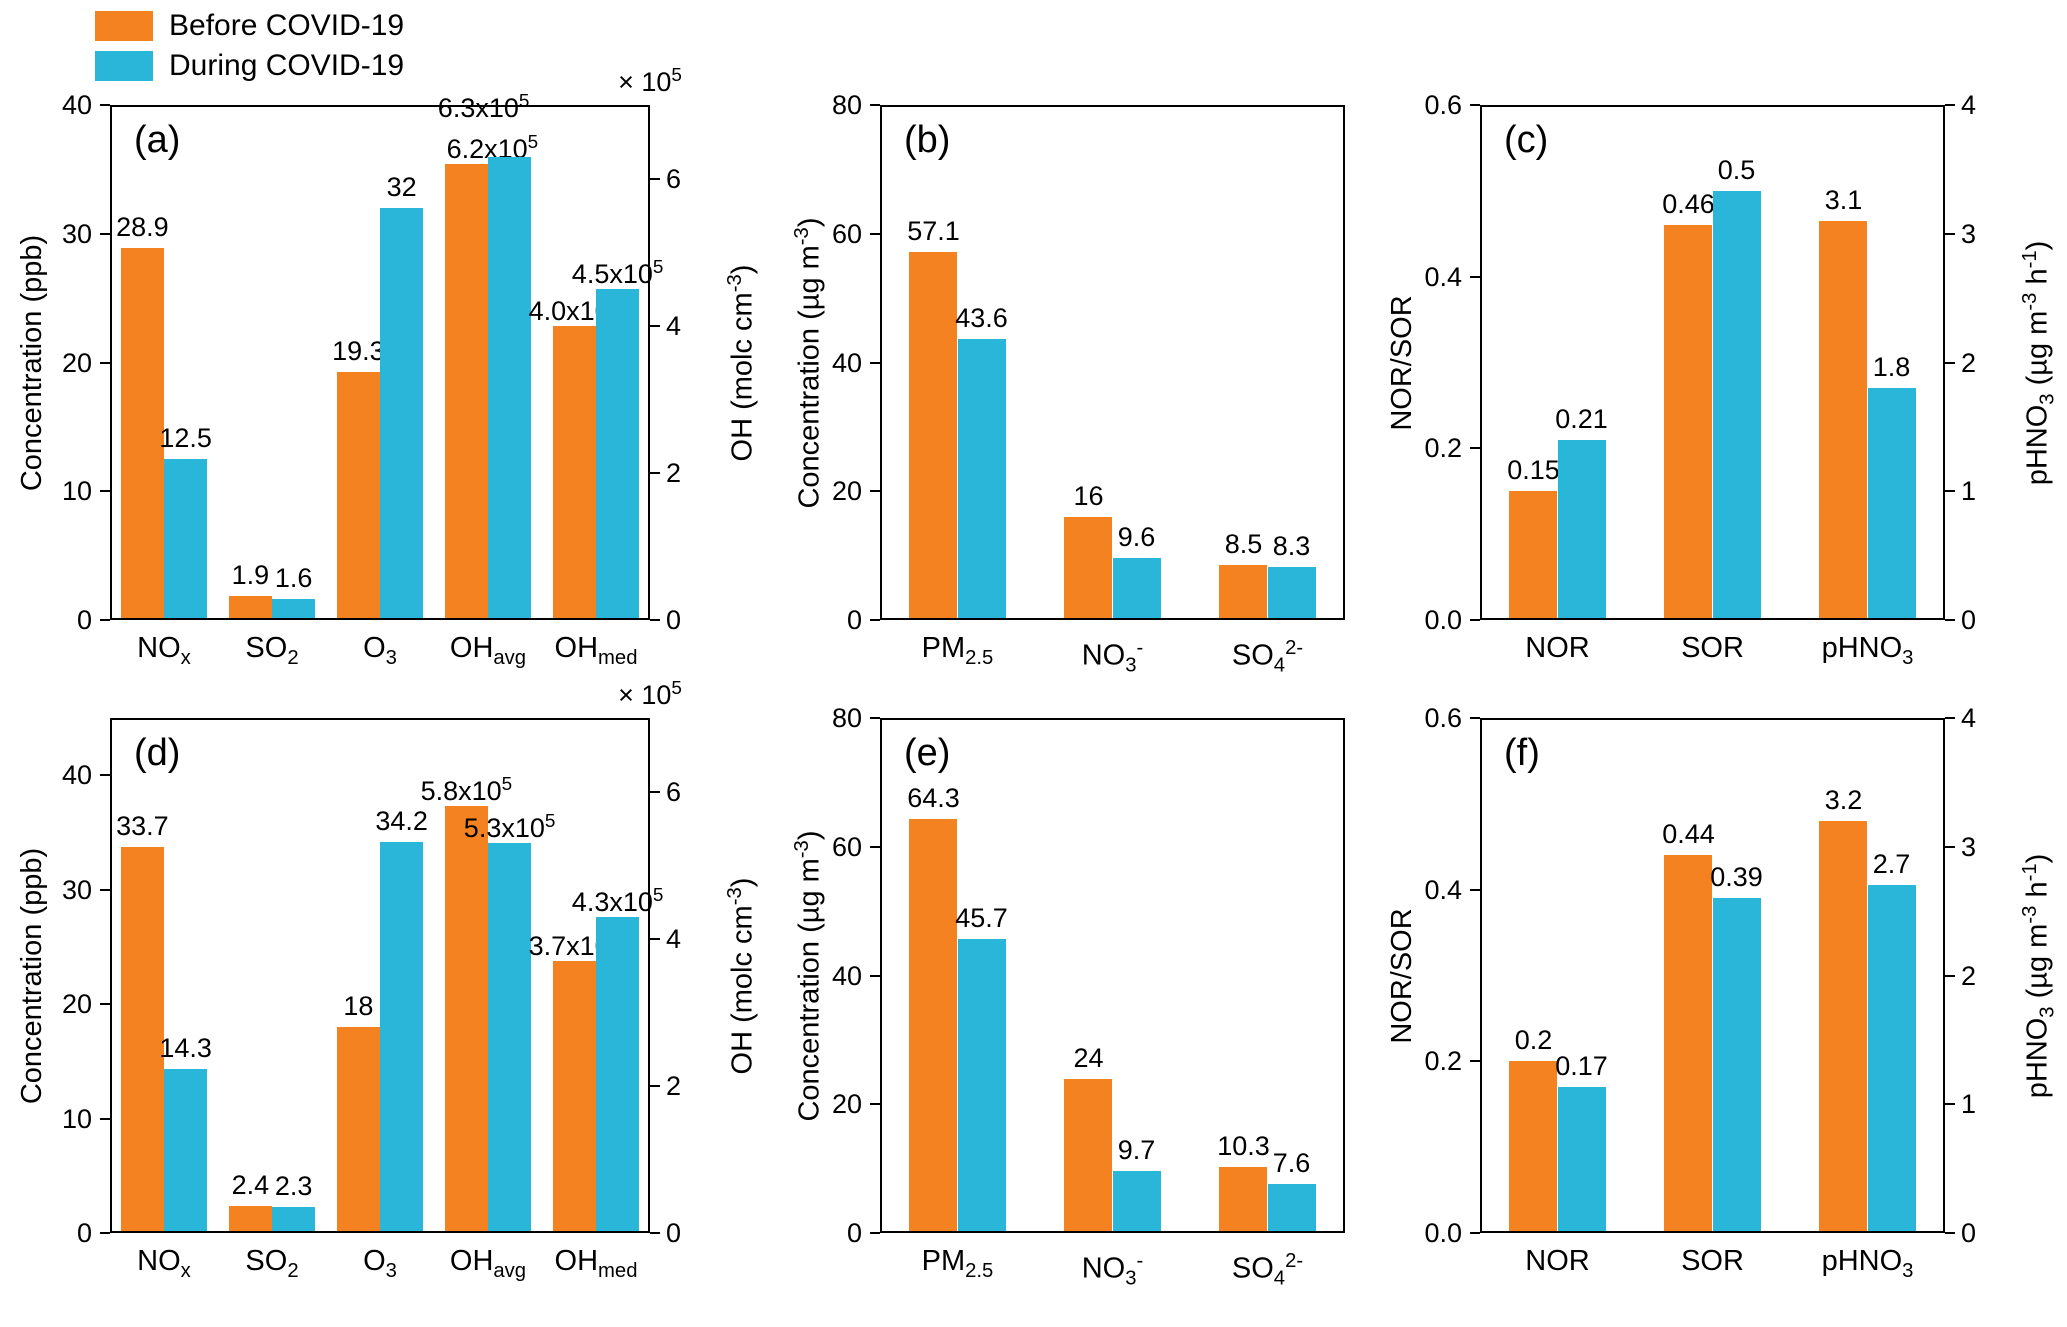 This screenshot has height=1327, width=2067. I want to click on right-axis-title: OH (molc cm-3), so click(741, 975).